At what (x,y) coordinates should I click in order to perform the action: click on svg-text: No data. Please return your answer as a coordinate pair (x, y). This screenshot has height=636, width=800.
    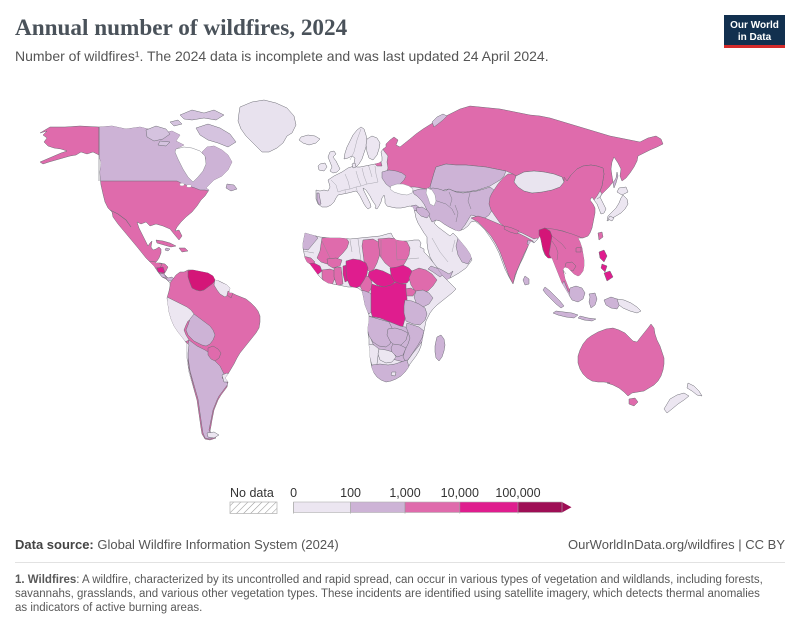
    Looking at the image, I should click on (252, 493).